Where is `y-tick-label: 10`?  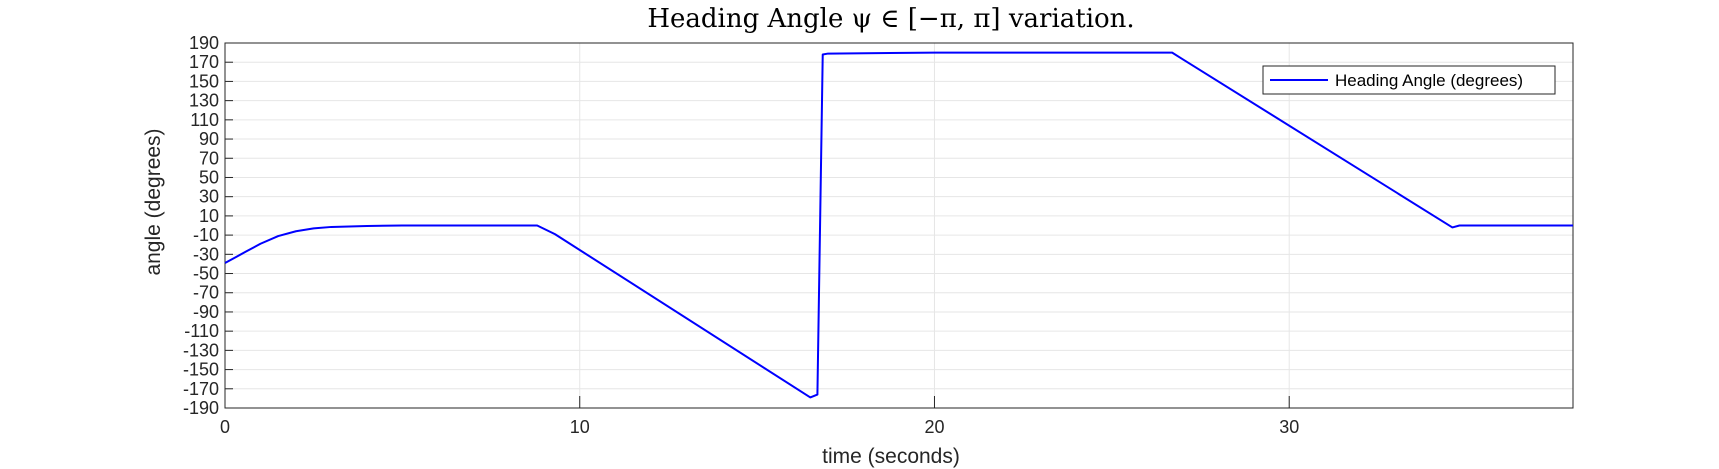
y-tick-label: 10 is located at coordinates (209, 216).